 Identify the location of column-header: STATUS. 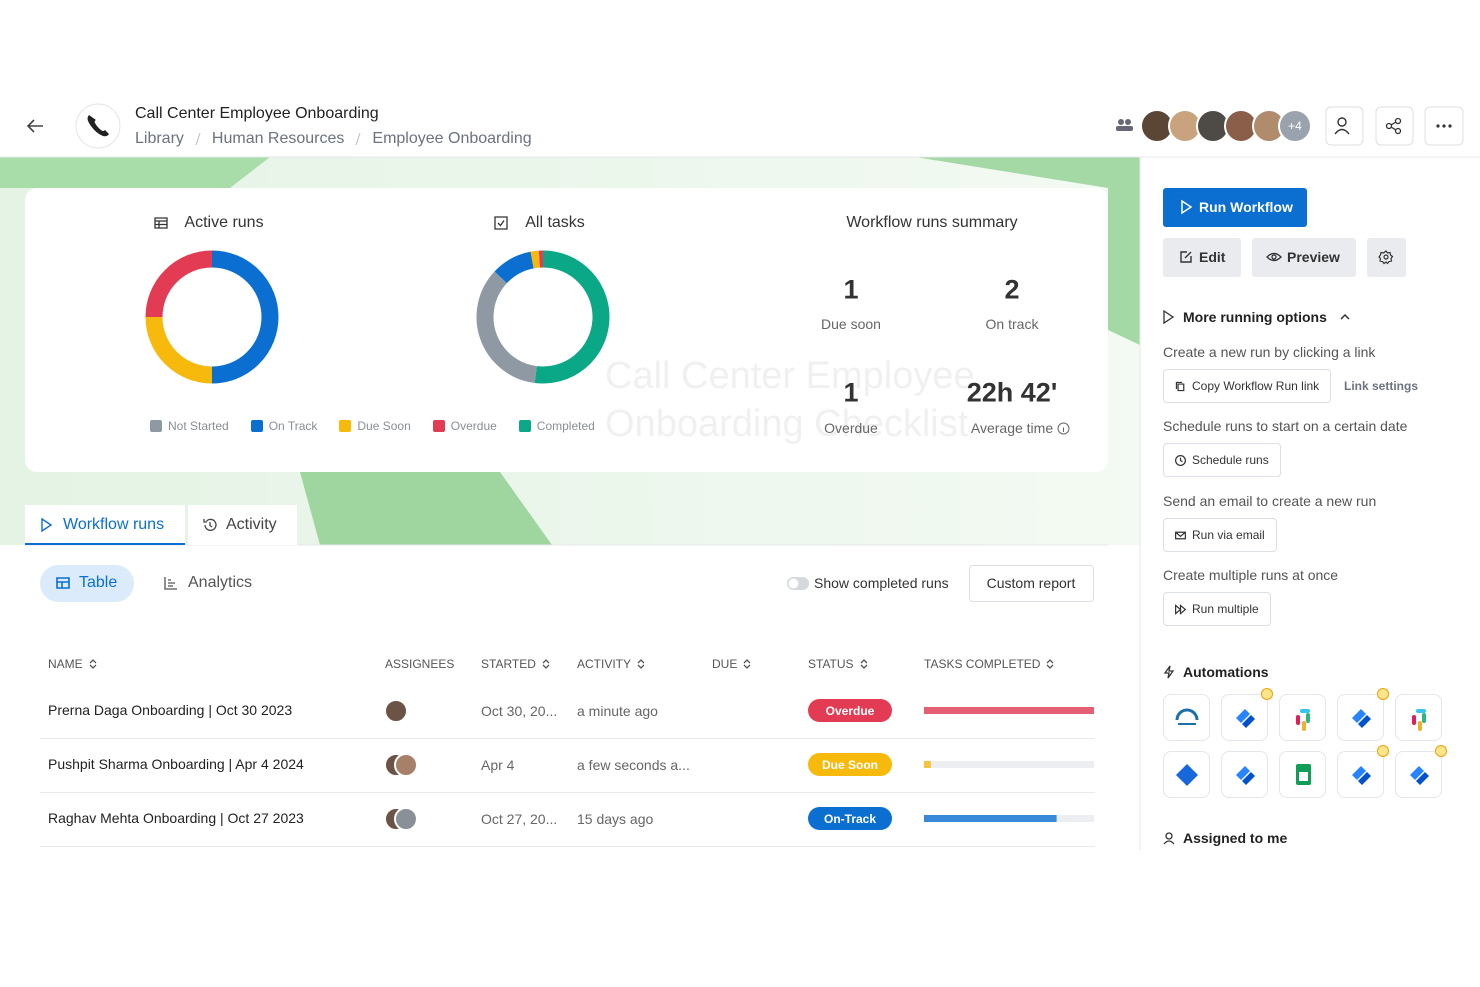
(831, 664).